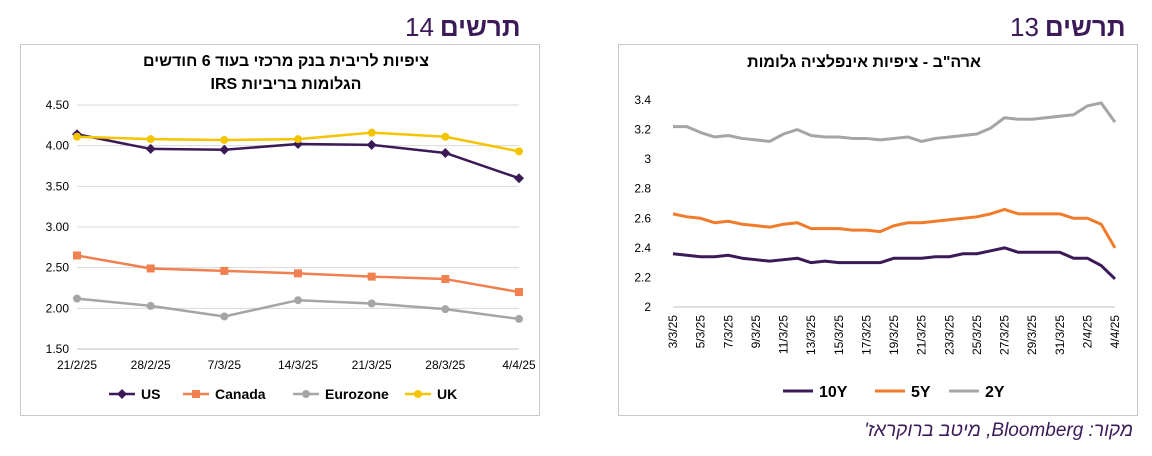  I want to click on x-tick-label: 28/2/25, so click(151, 365).